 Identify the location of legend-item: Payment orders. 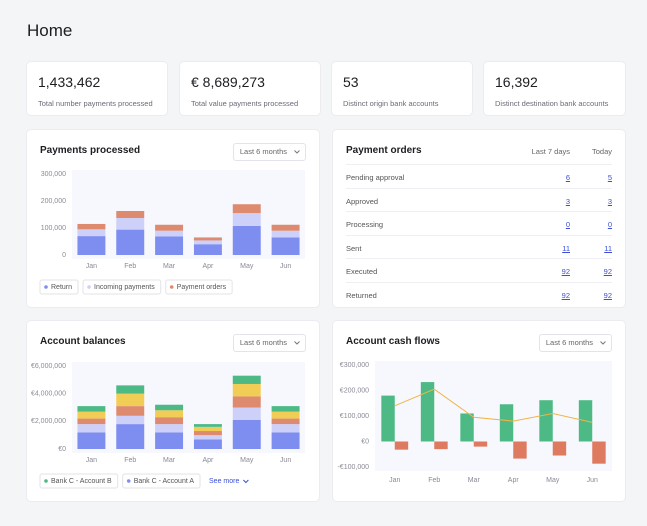
(199, 287).